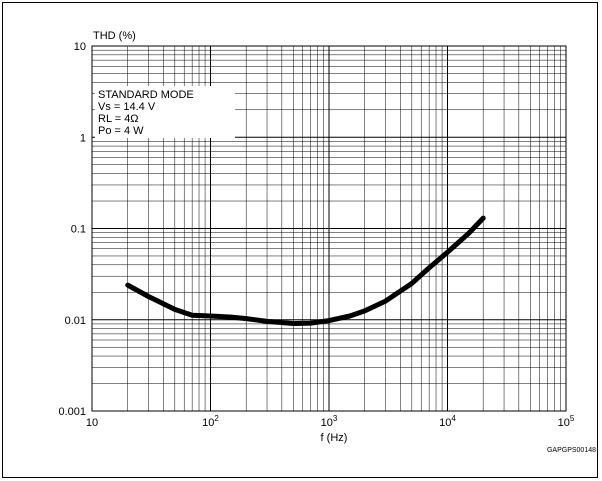 This screenshot has width=602, height=481. What do you see at coordinates (146, 95) in the screenshot?
I see `legend-line-mode: STANDARD MODE` at bounding box center [146, 95].